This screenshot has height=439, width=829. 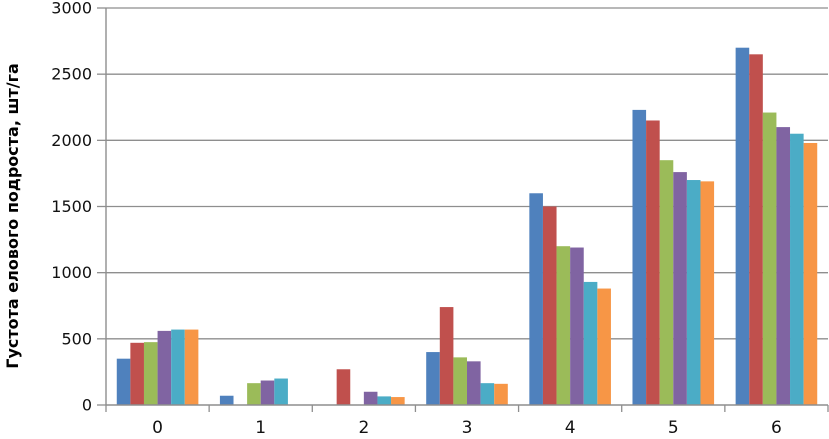 What do you see at coordinates (71, 272) in the screenshot?
I see `y-tick-label-1000: 1000` at bounding box center [71, 272].